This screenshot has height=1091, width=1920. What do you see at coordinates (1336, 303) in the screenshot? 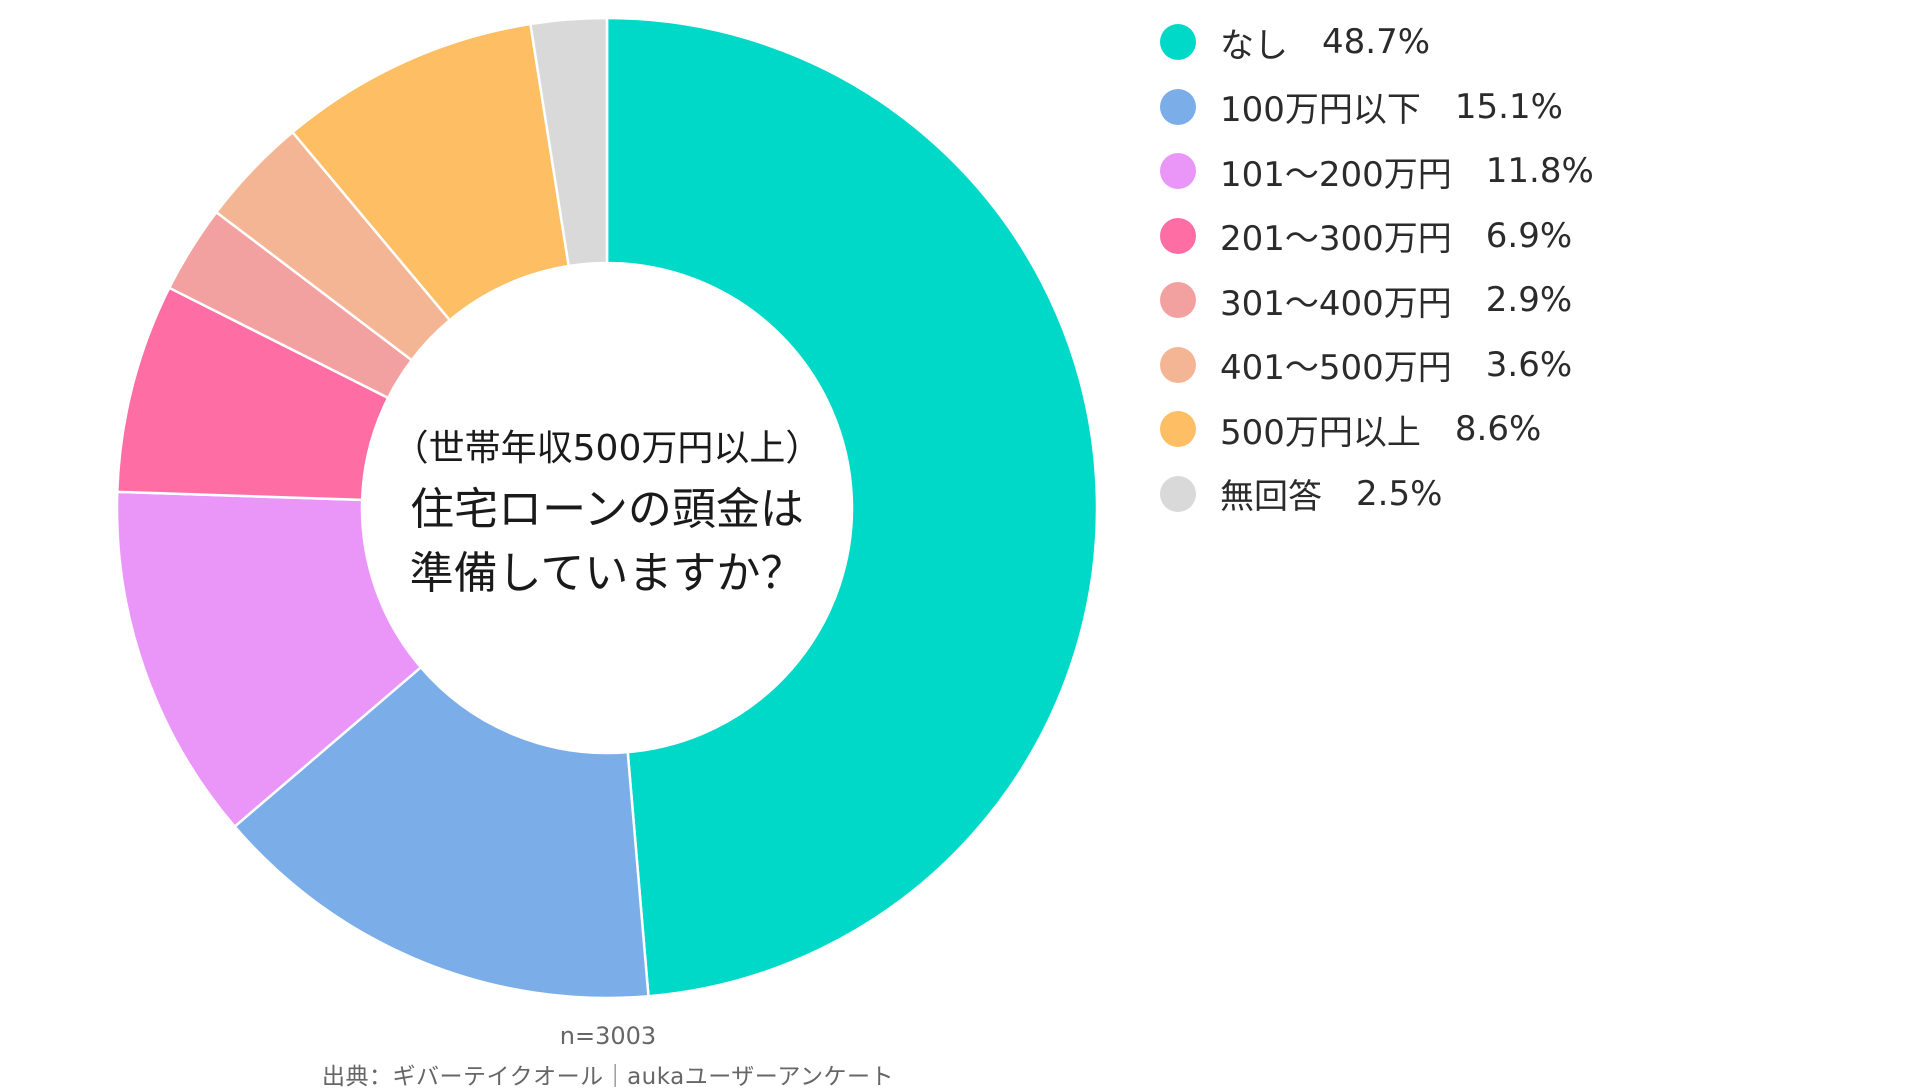
I see `legend-label: 301〜400万円` at bounding box center [1336, 303].